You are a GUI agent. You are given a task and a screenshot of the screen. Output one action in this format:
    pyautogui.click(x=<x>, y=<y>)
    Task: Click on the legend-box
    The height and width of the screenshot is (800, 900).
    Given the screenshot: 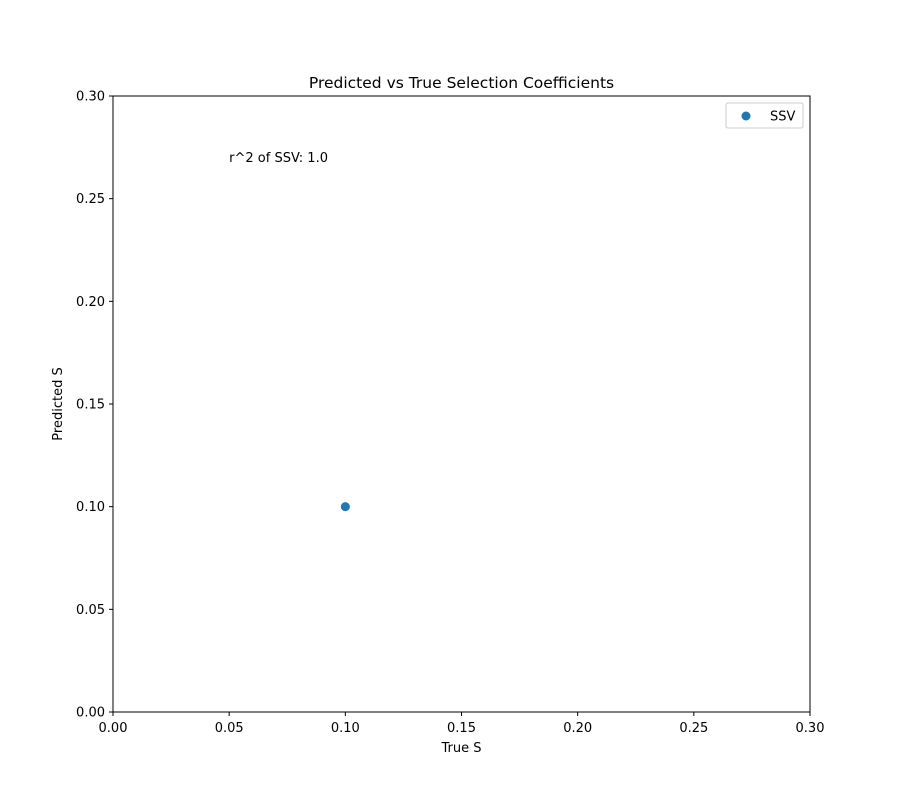 What is the action you would take?
    pyautogui.click(x=764, y=115)
    